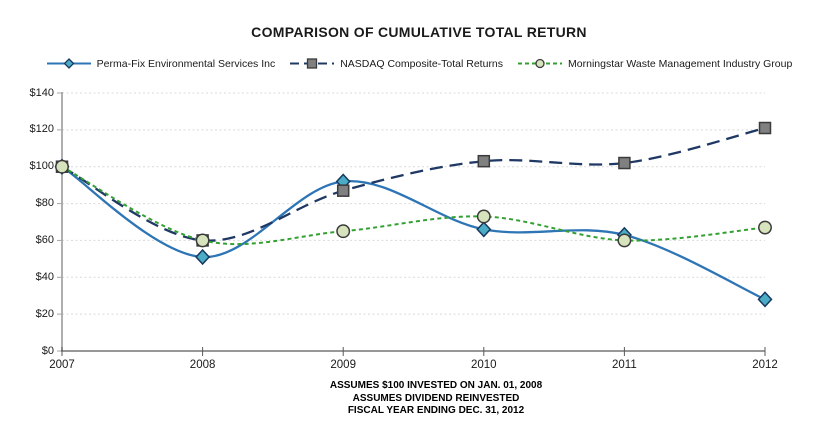 Image resolution: width=838 pixels, height=437 pixels. I want to click on line-circle-marker-icon, so click(540, 63).